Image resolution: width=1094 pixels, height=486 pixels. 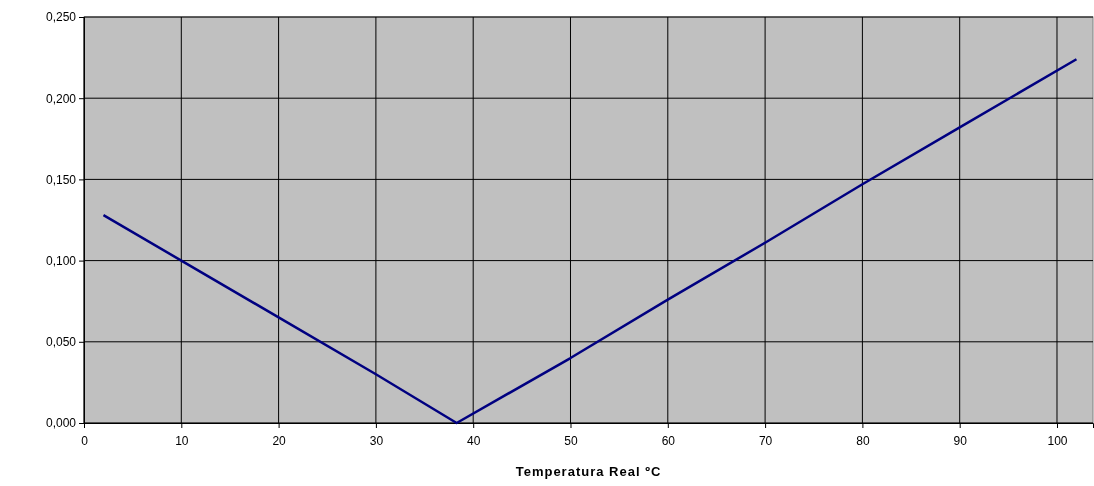 What do you see at coordinates (765, 441) in the screenshot?
I see `x-tick-label: 70` at bounding box center [765, 441].